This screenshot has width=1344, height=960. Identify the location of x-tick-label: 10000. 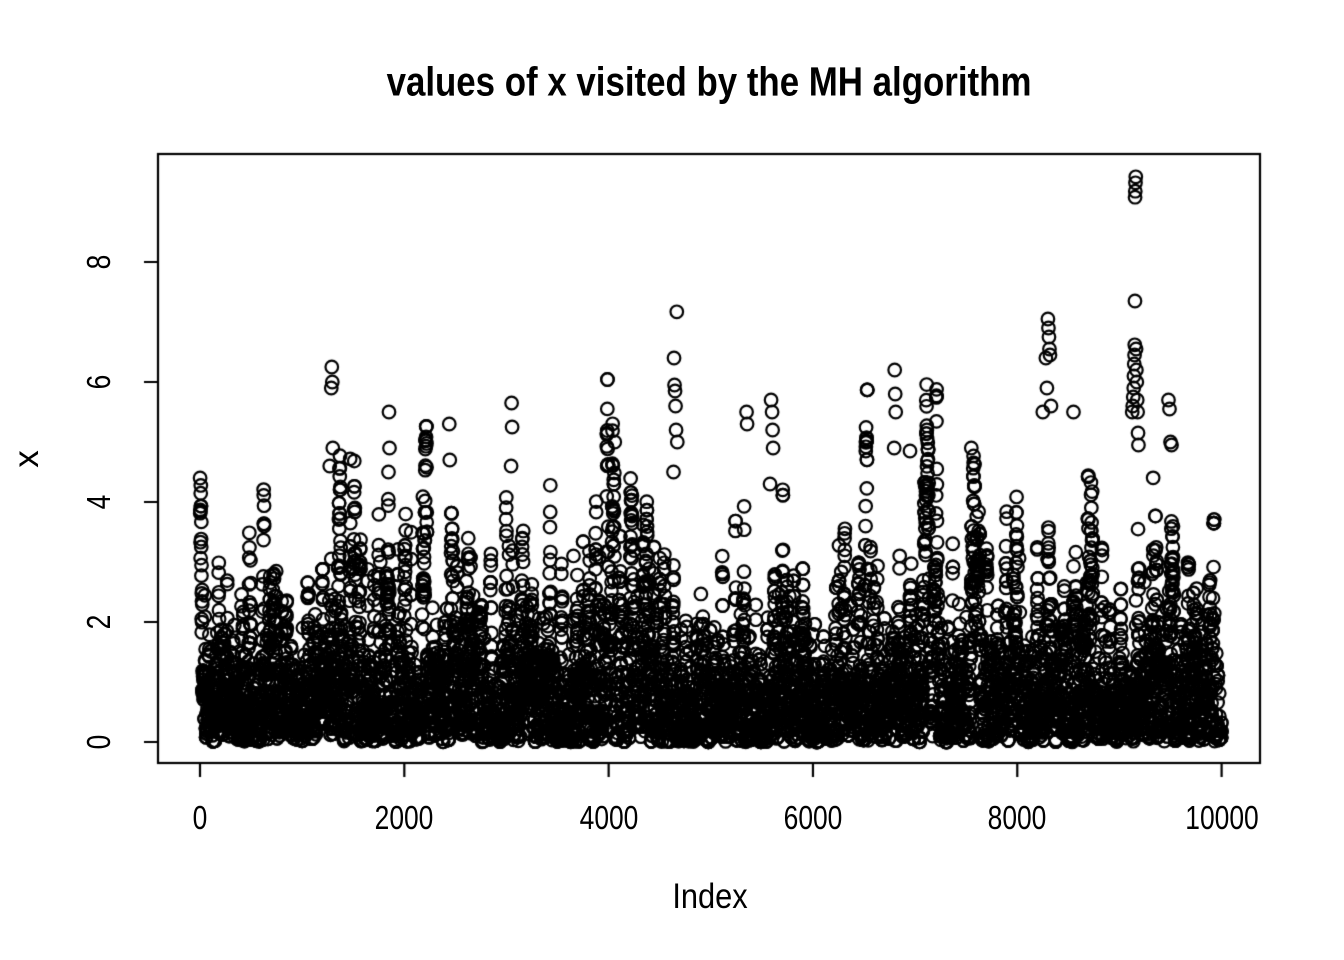
(1221, 817).